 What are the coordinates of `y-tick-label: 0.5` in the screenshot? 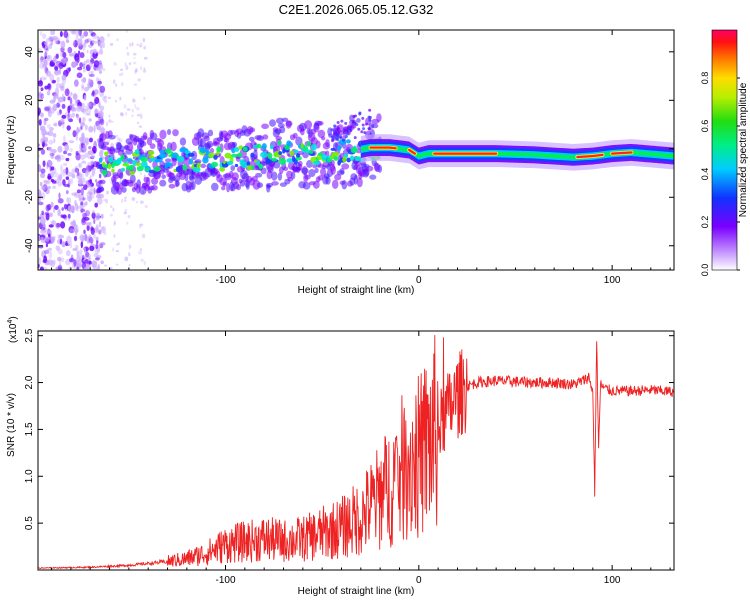 It's located at (29, 523).